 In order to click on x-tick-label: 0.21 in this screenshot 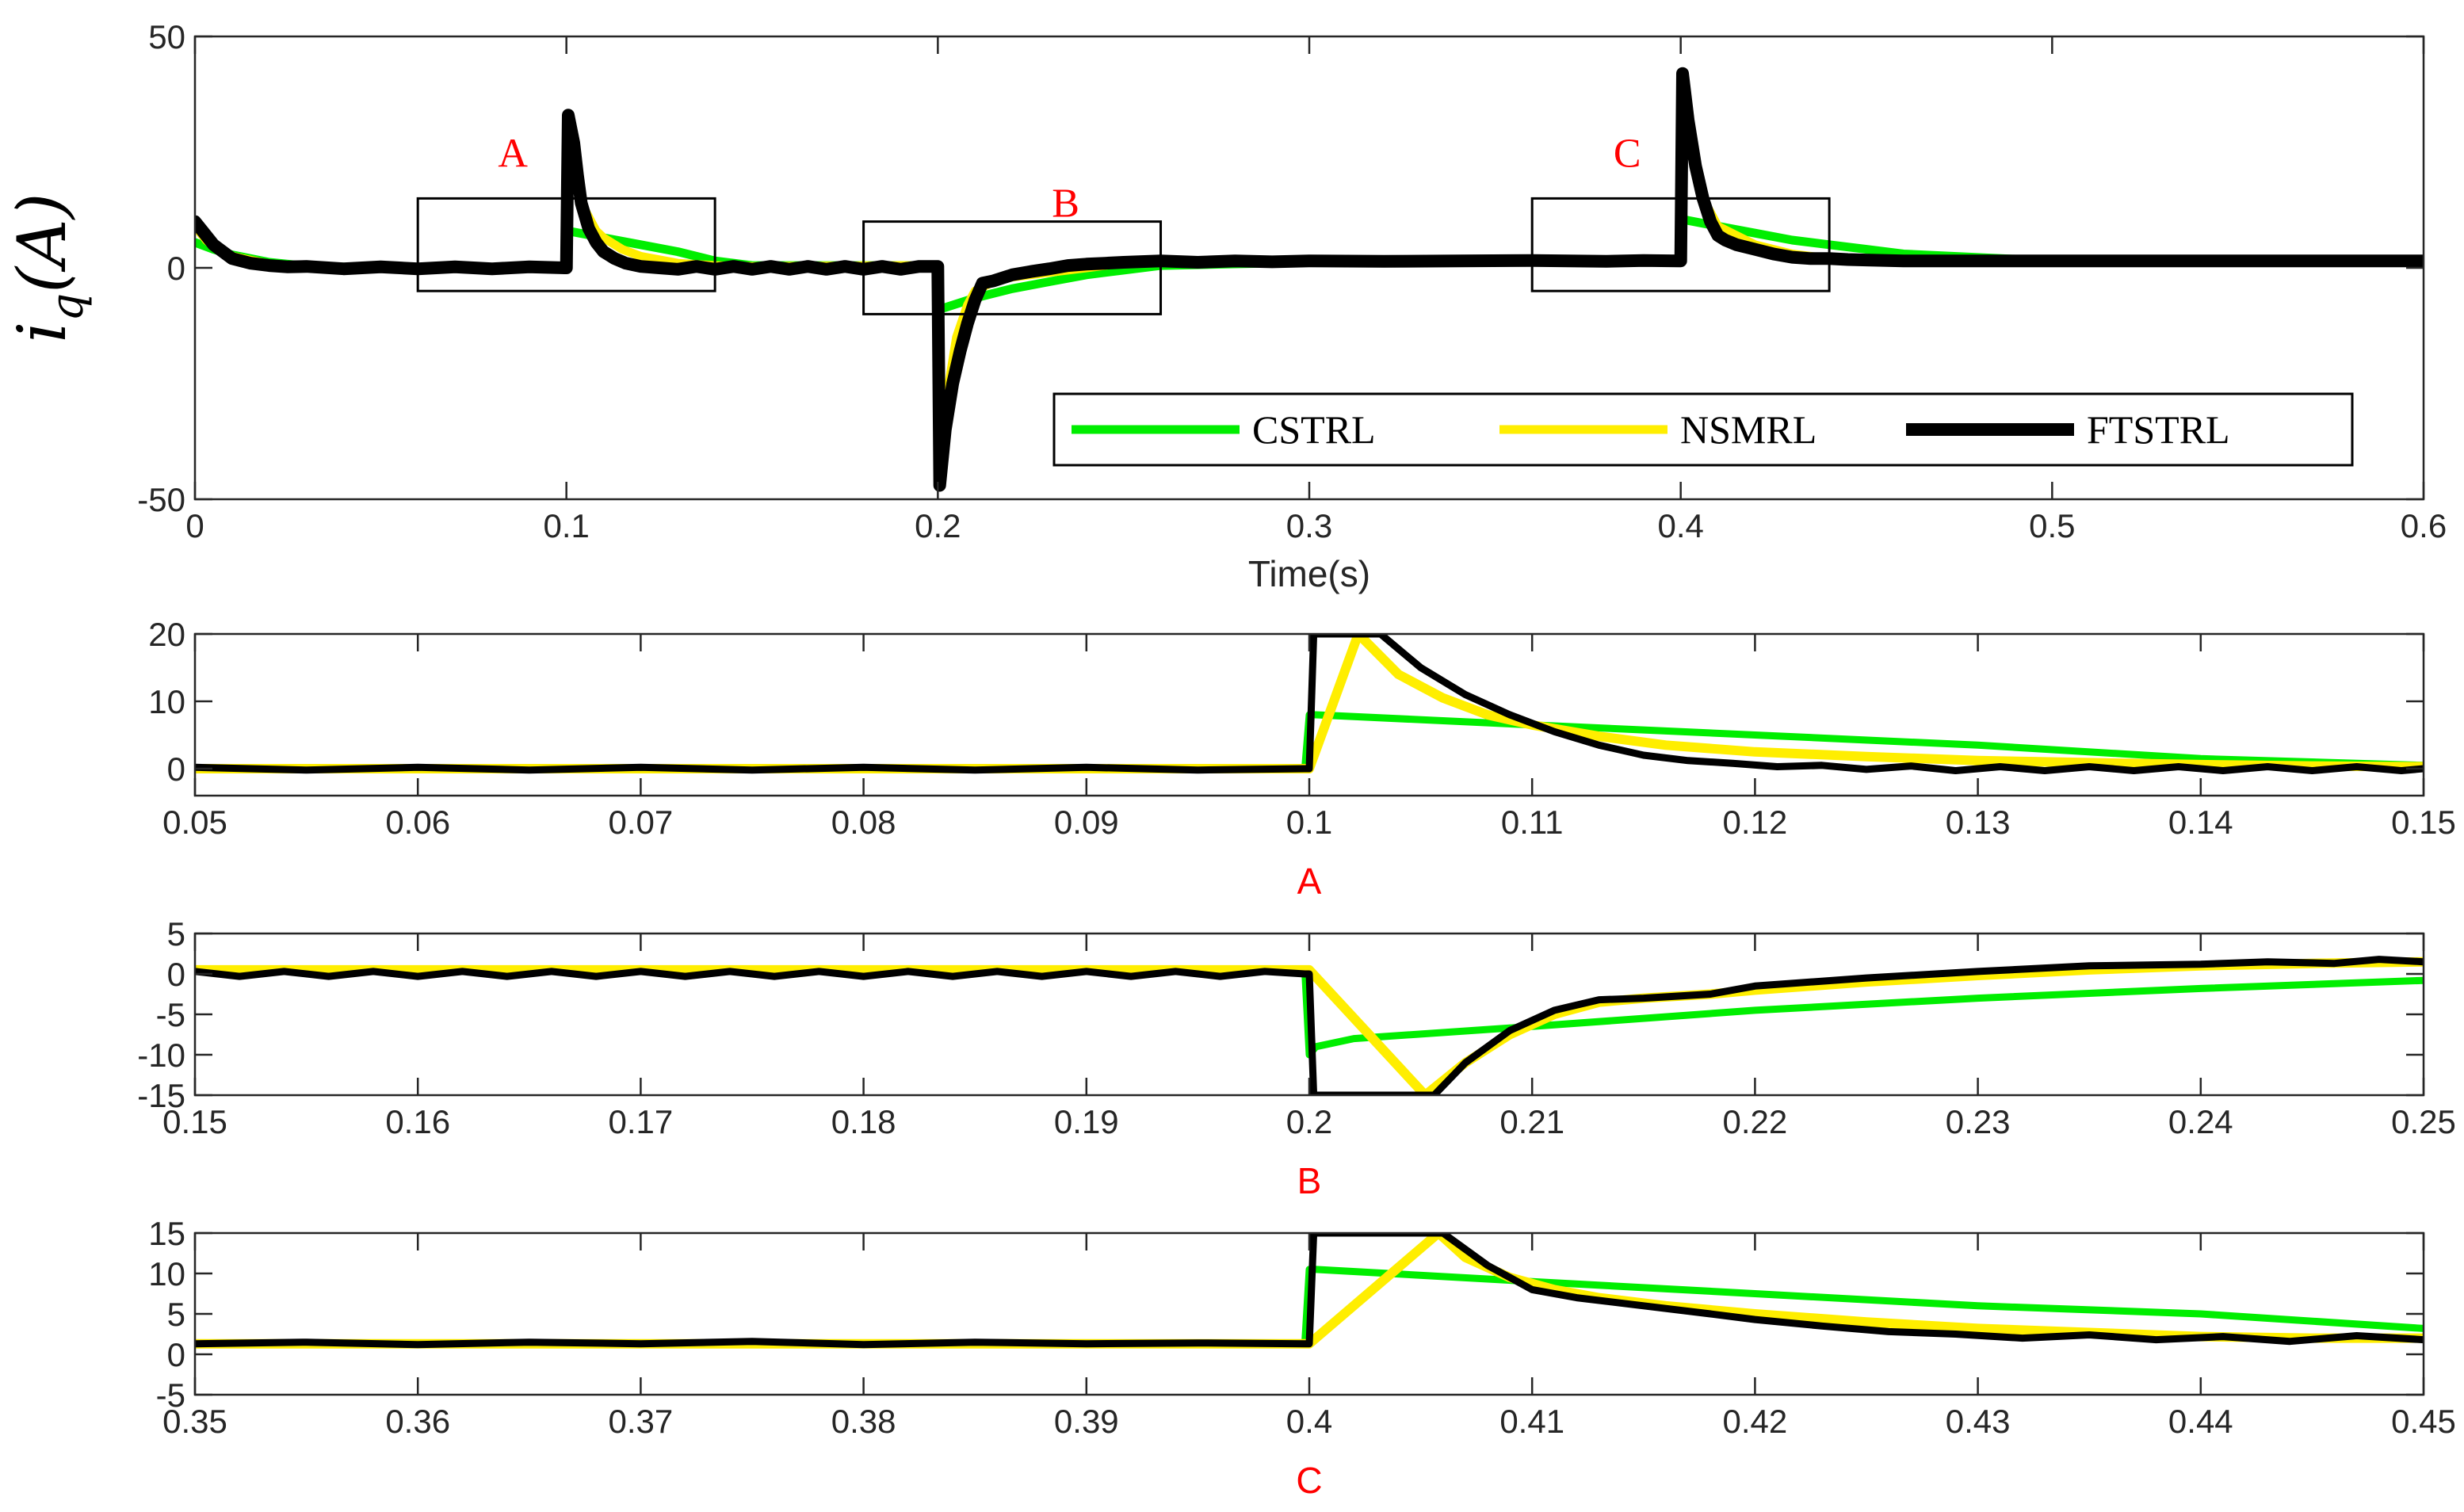, I will do `click(1532, 1121)`.